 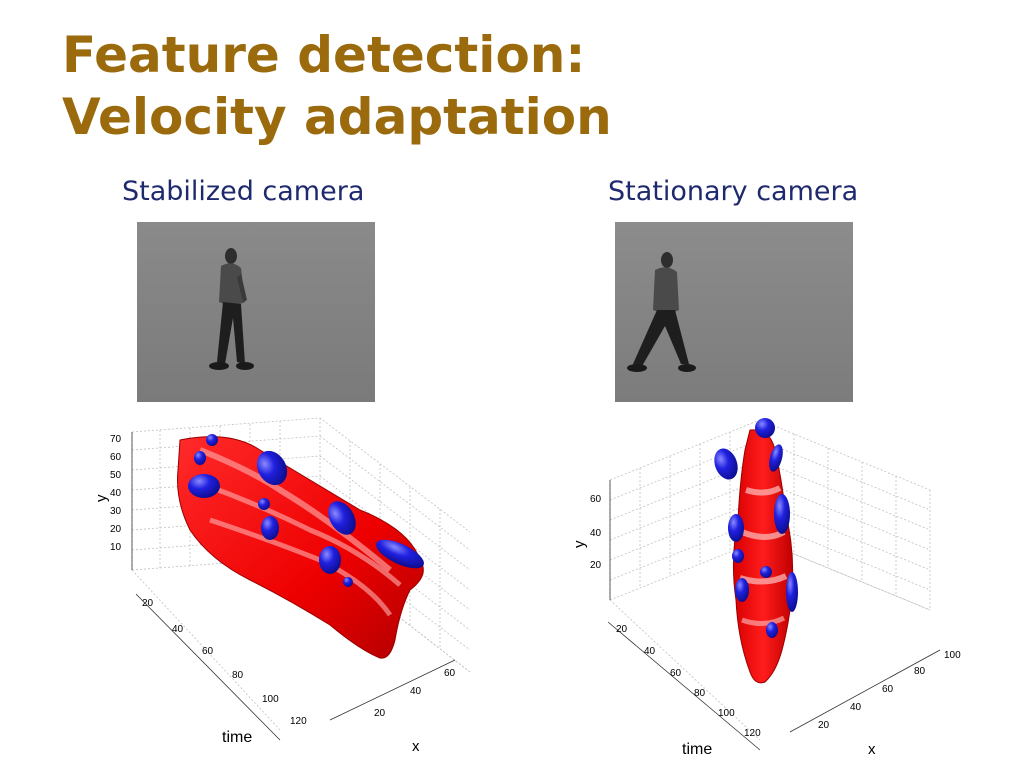 I want to click on y-tick: 10, so click(x=116, y=547).